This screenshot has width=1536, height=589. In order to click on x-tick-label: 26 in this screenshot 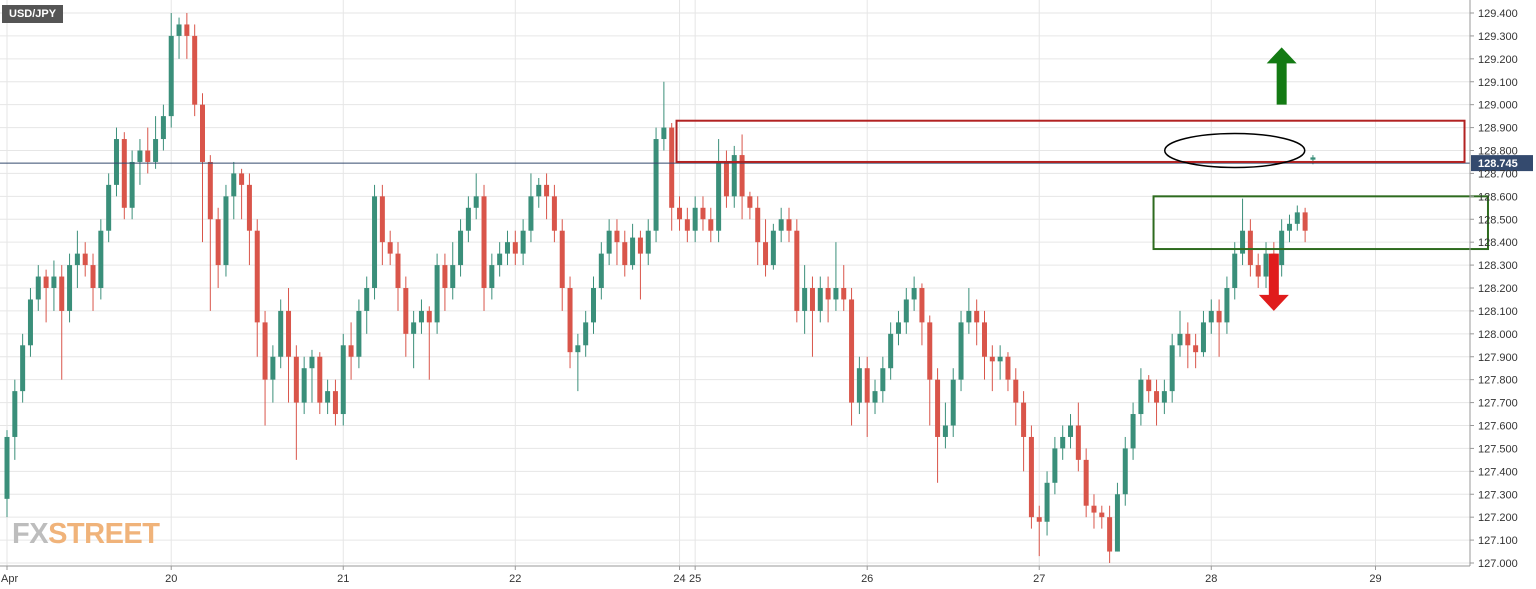, I will do `click(867, 579)`.